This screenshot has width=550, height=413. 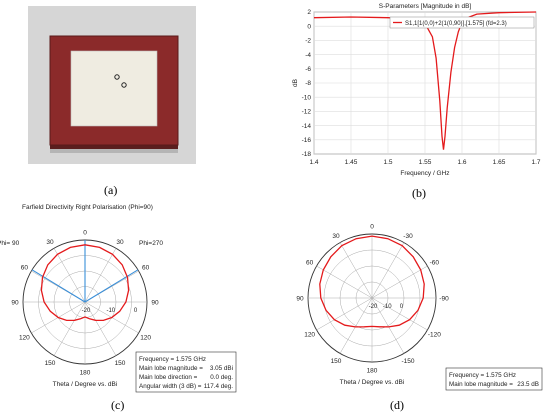 I want to click on info-label: Angular width (3 dB) =, so click(x=170, y=386).